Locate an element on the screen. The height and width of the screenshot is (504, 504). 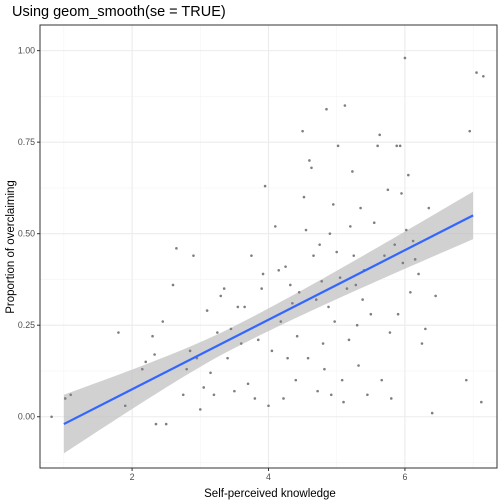
x-axis-ticks: 2 4 6 is located at coordinates (268, 475).